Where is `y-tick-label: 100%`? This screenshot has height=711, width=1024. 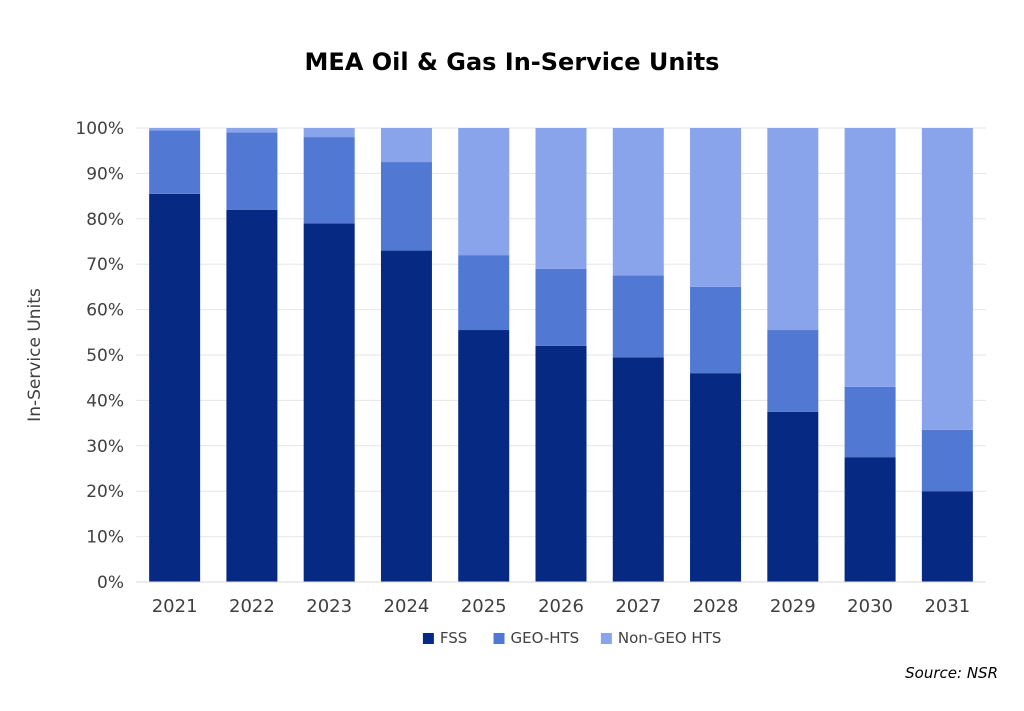 y-tick-label: 100% is located at coordinates (99, 129).